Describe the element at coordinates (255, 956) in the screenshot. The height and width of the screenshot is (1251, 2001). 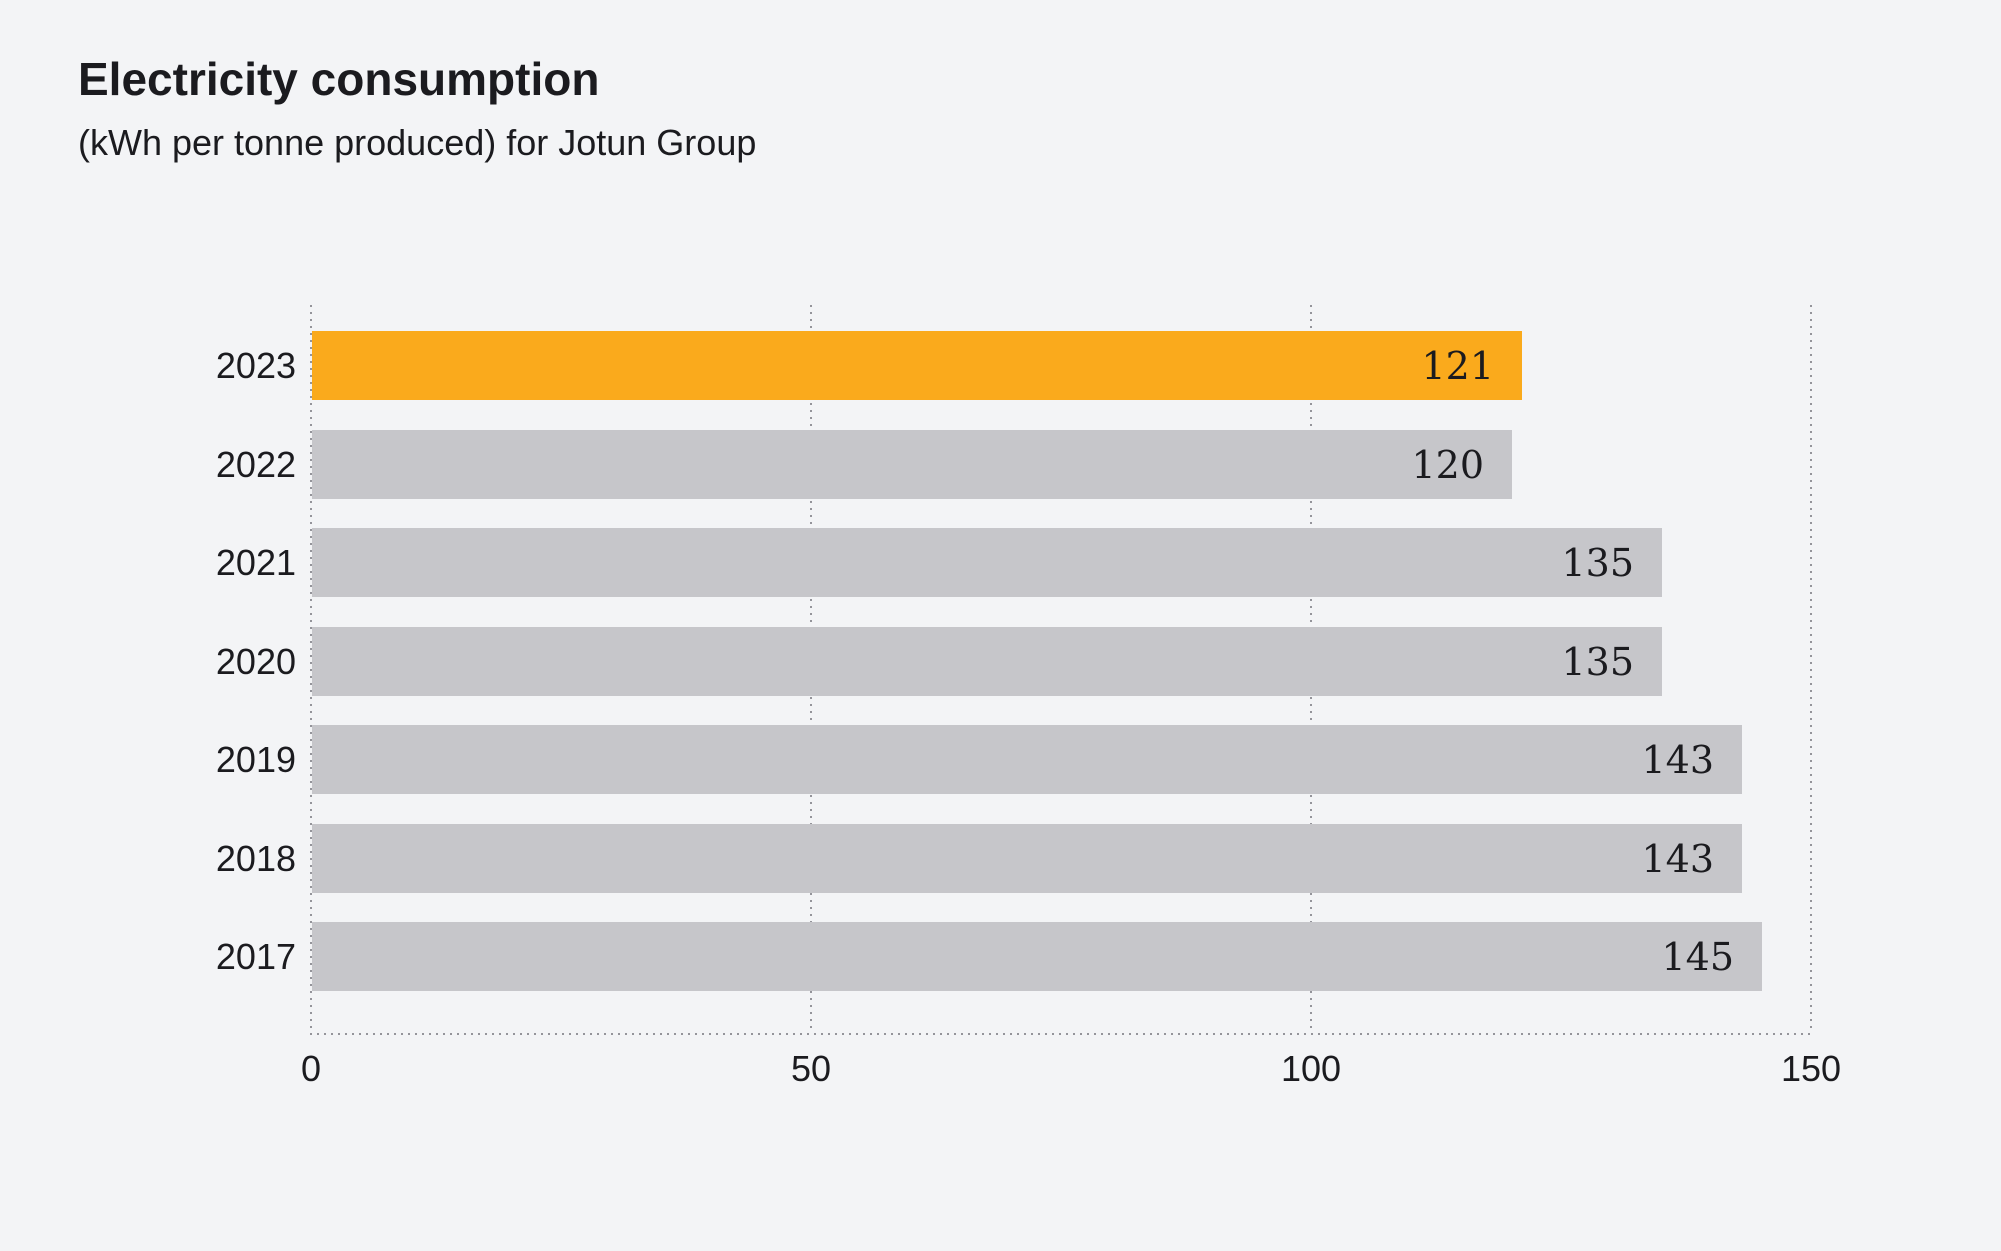
I see `y-axis-label-2017: 2017` at that location.